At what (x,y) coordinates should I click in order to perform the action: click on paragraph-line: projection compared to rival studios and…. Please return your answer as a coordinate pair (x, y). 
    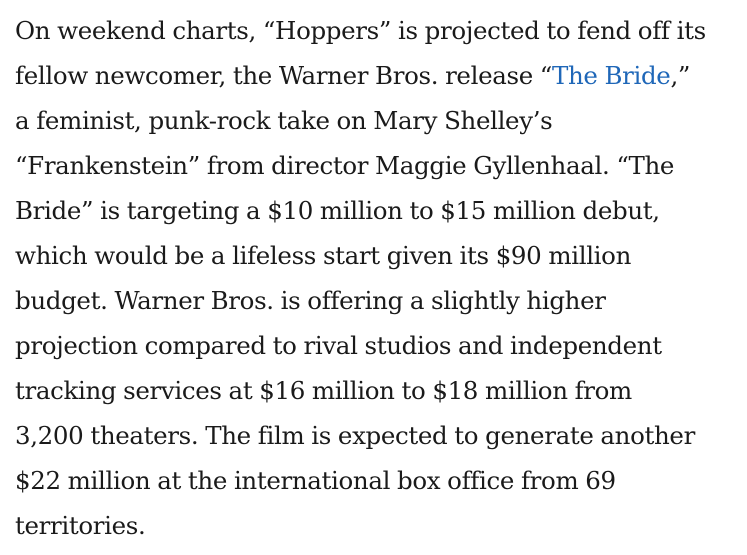
    Looking at the image, I should click on (338, 345).